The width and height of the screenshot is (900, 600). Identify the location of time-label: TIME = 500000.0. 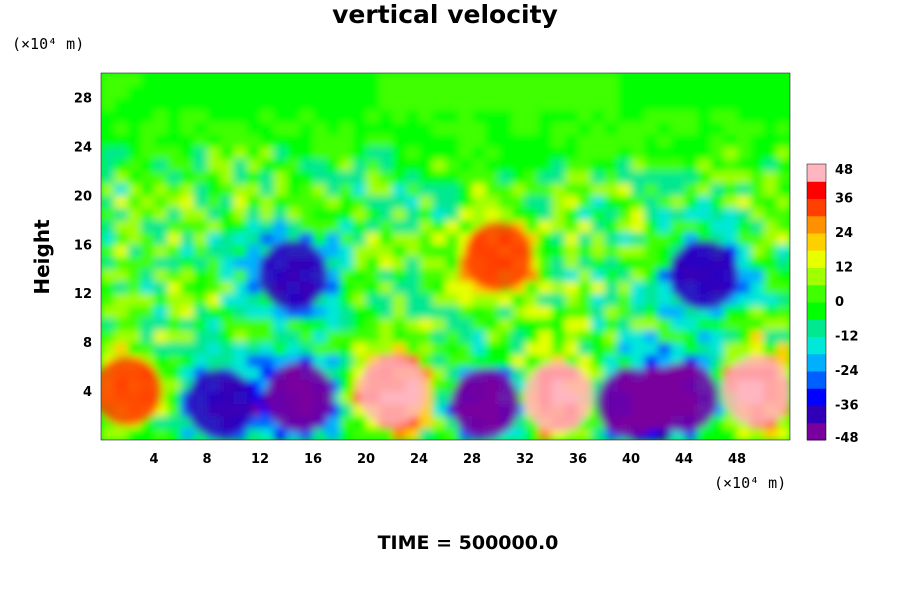
(468, 543).